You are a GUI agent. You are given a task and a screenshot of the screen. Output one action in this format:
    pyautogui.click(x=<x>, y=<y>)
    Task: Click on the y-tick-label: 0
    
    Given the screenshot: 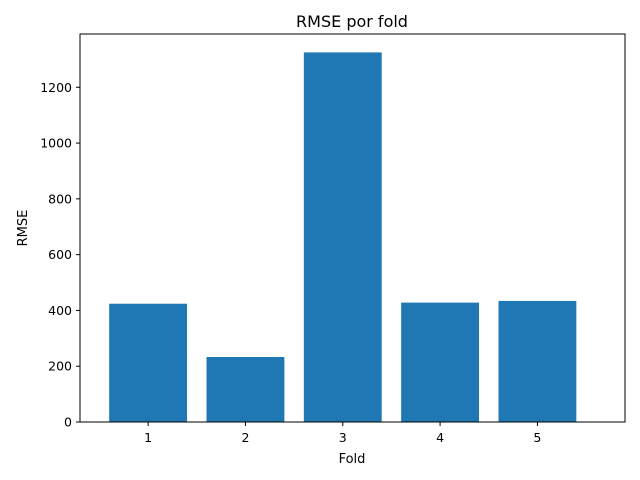 What is the action you would take?
    pyautogui.click(x=68, y=422)
    